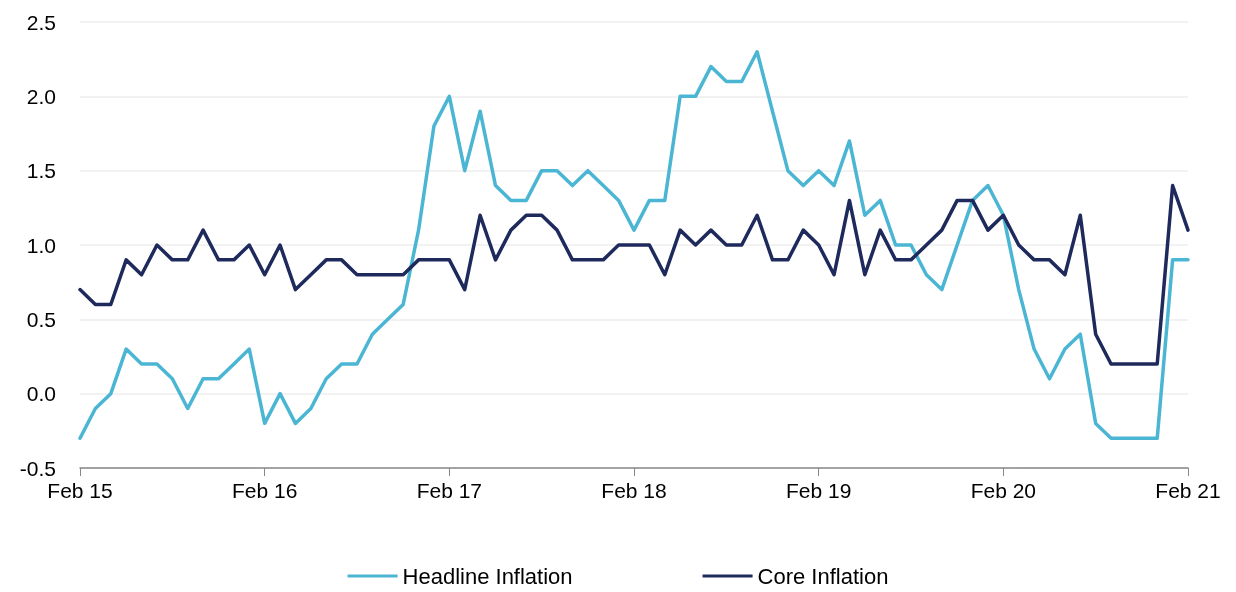 The width and height of the screenshot is (1236, 592). I want to click on x-tick-label: Feb 15, so click(80, 490).